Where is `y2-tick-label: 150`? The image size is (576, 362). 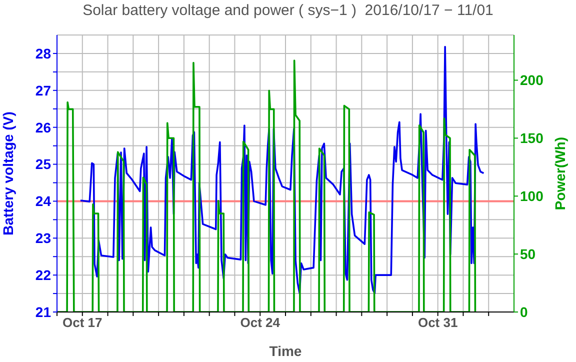 y2-tick-label: 150 is located at coordinates (532, 138).